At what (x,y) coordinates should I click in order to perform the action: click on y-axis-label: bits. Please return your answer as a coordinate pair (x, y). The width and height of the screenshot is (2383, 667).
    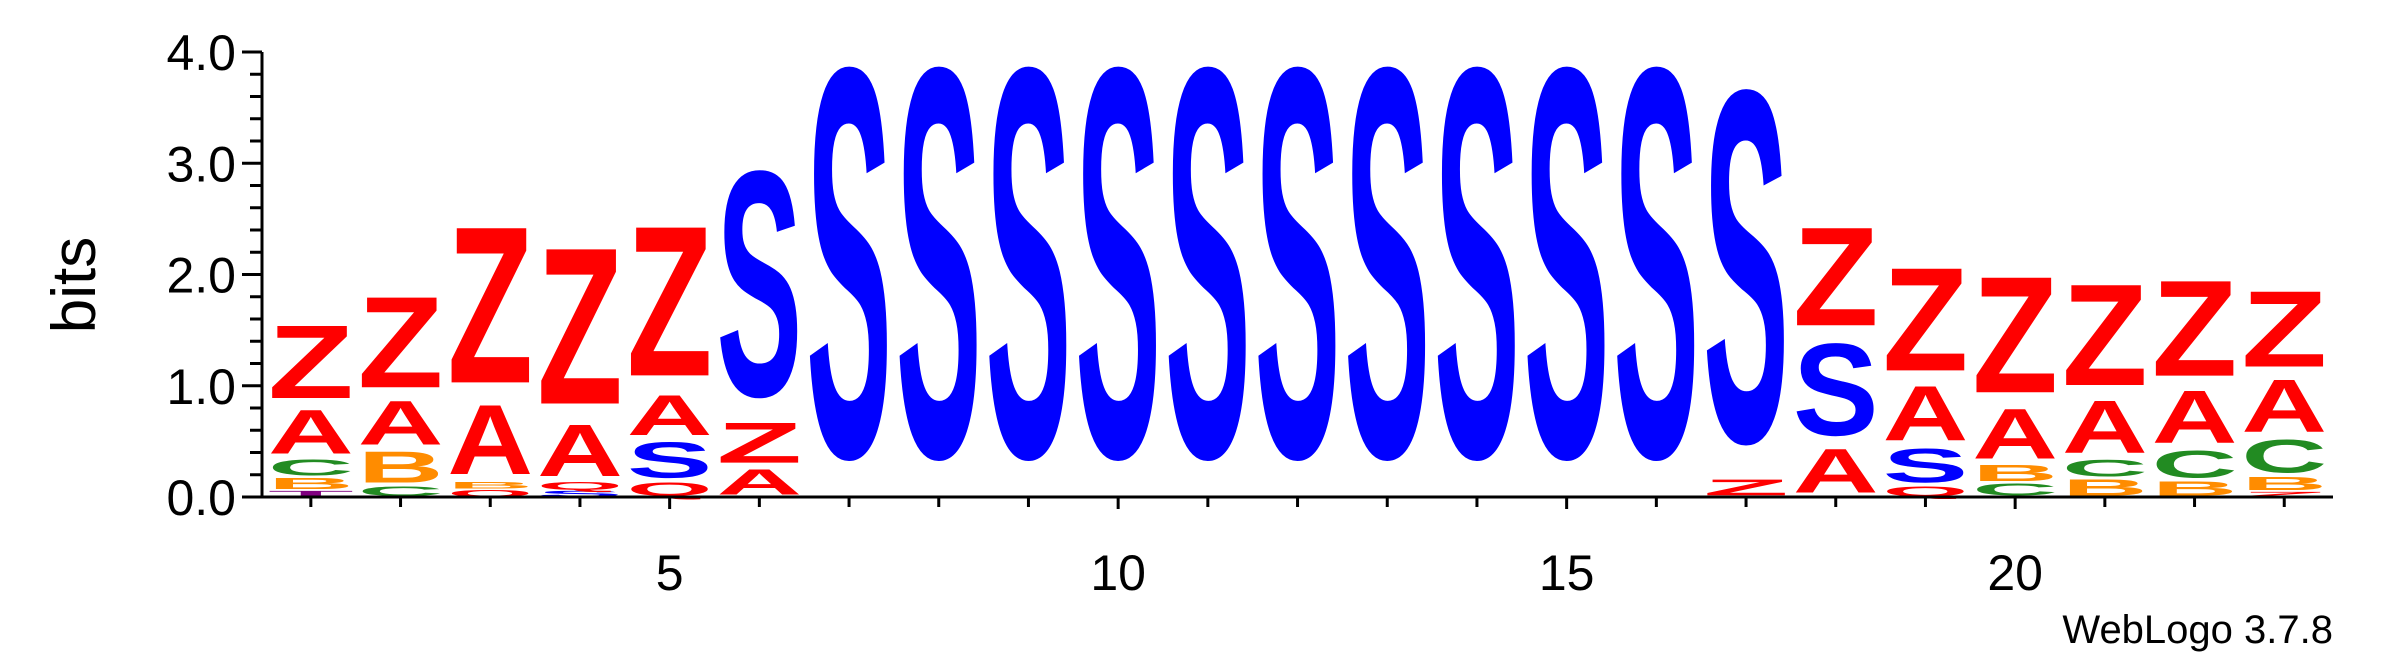
    Looking at the image, I should click on (74, 285).